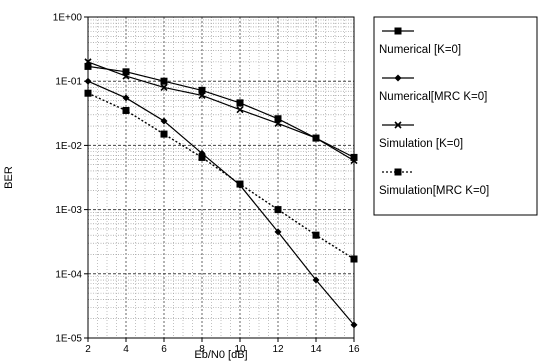  What do you see at coordinates (164, 349) in the screenshot?
I see `x-tick-label: 6` at bounding box center [164, 349].